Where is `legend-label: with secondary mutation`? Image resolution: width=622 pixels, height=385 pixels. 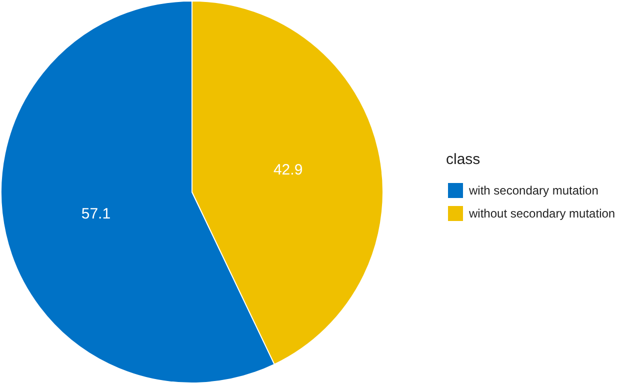 legend-label: with secondary mutation is located at coordinates (533, 191).